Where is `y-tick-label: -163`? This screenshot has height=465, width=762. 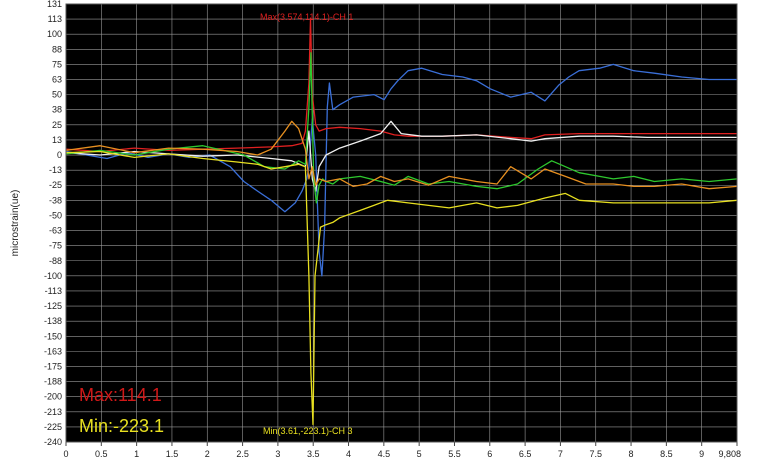
y-tick-label: -163 is located at coordinates (53, 351).